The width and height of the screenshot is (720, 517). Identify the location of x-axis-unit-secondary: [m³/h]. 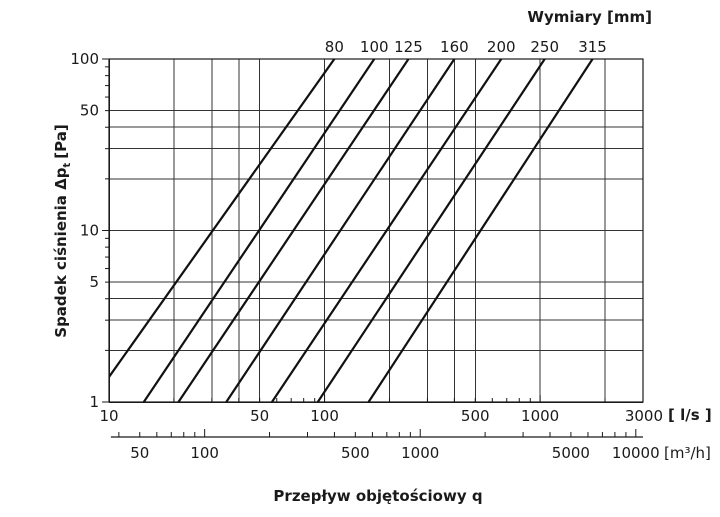
(687, 453).